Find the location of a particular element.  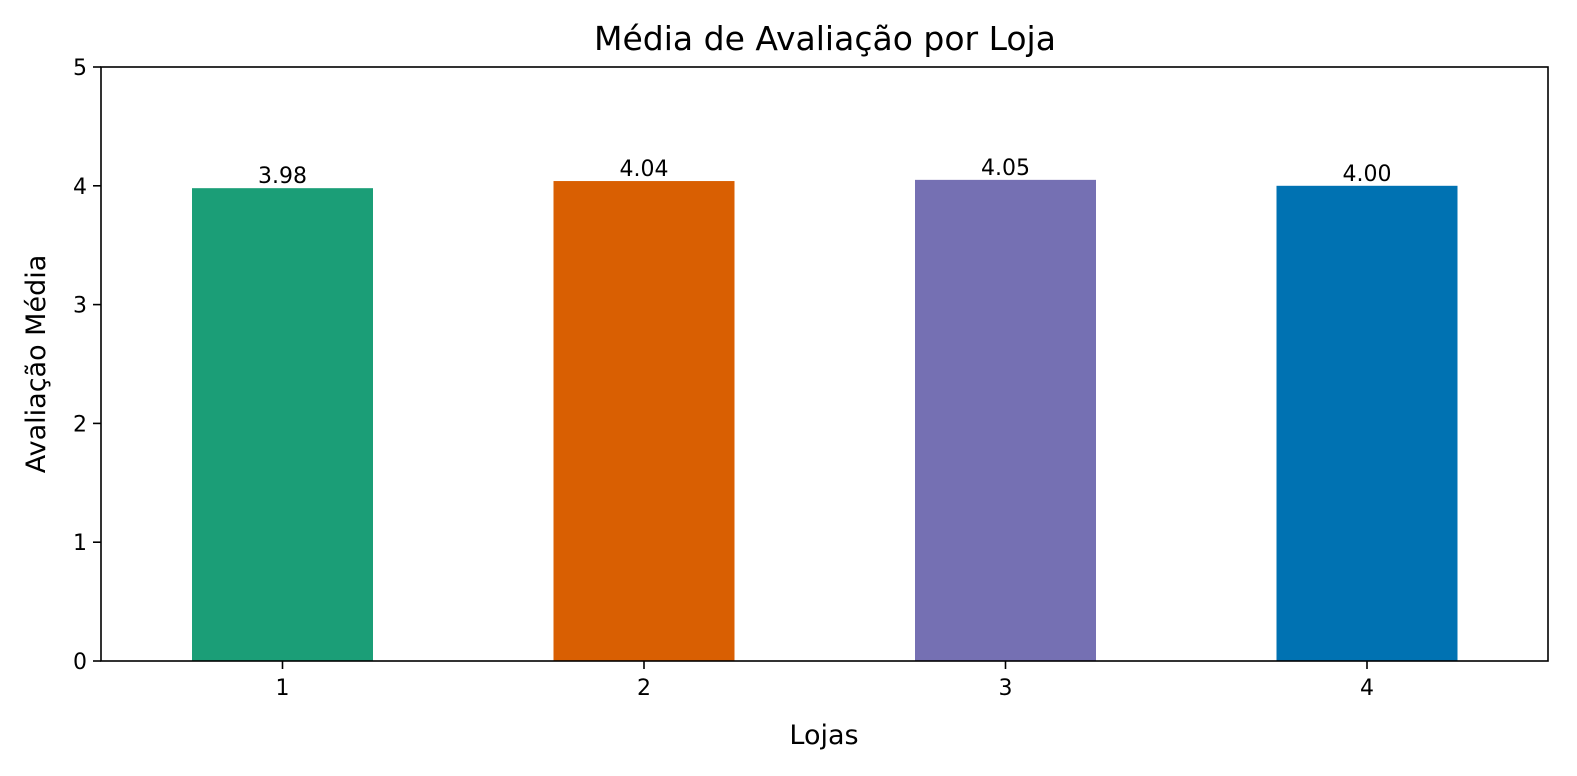

x-tick-label-2: 2 is located at coordinates (644, 688).